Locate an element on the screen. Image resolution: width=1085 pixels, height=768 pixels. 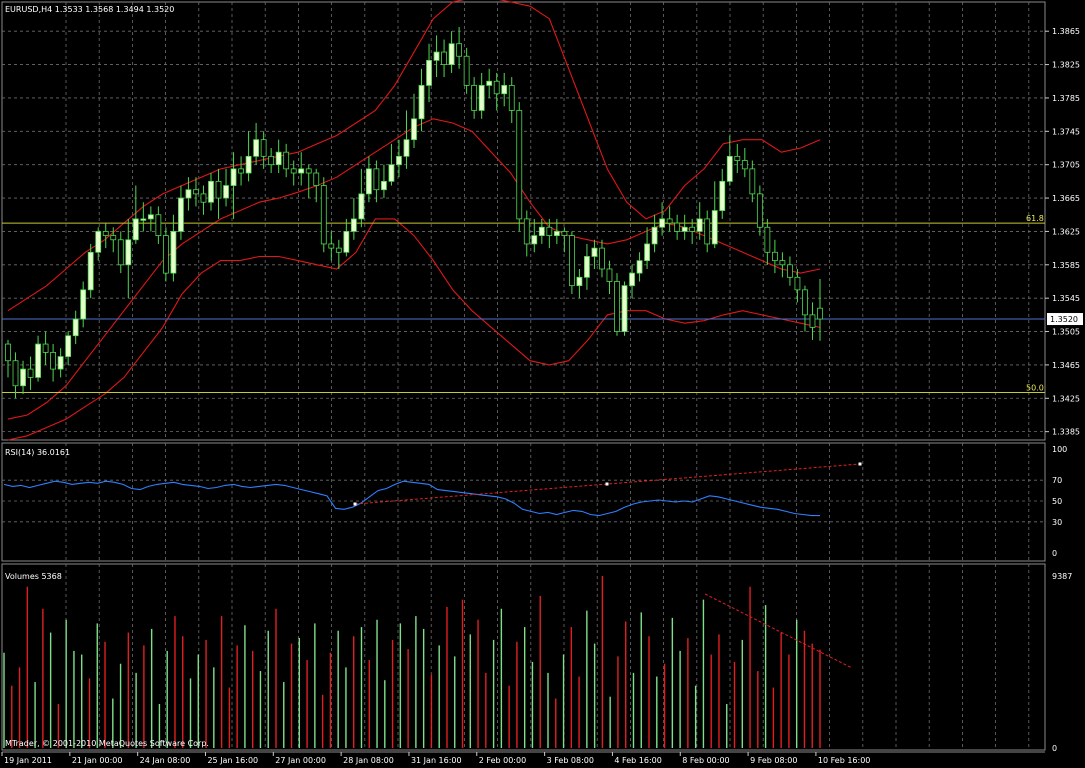
rsi-tick-label: 50 is located at coordinates (1057, 501).